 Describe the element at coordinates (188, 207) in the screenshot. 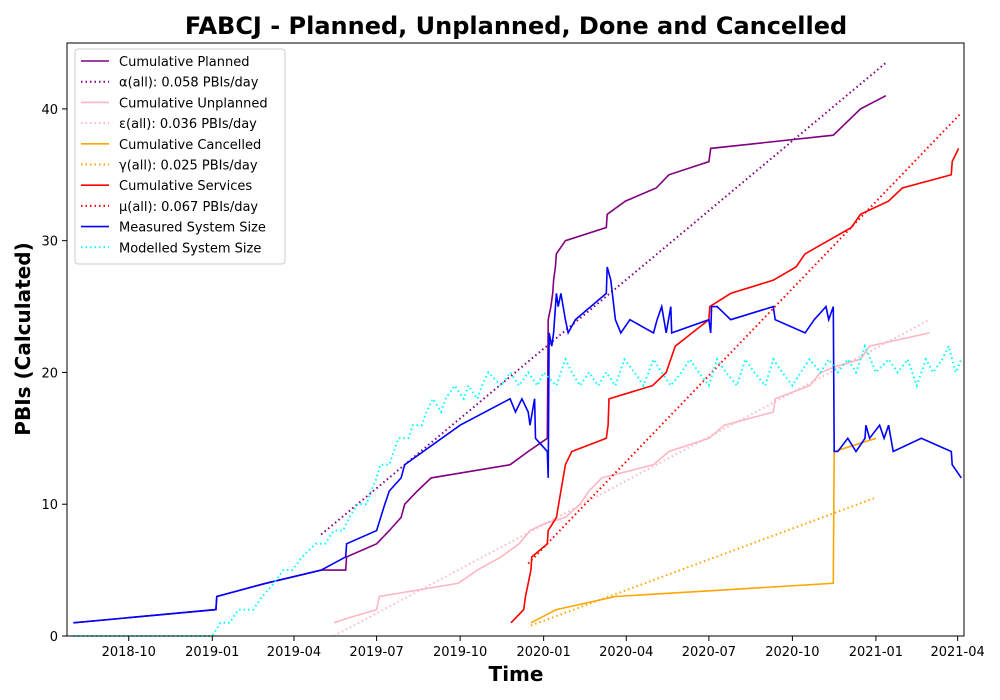

I see `legend-label: μ(all): 0.067 PBIs/day` at that location.